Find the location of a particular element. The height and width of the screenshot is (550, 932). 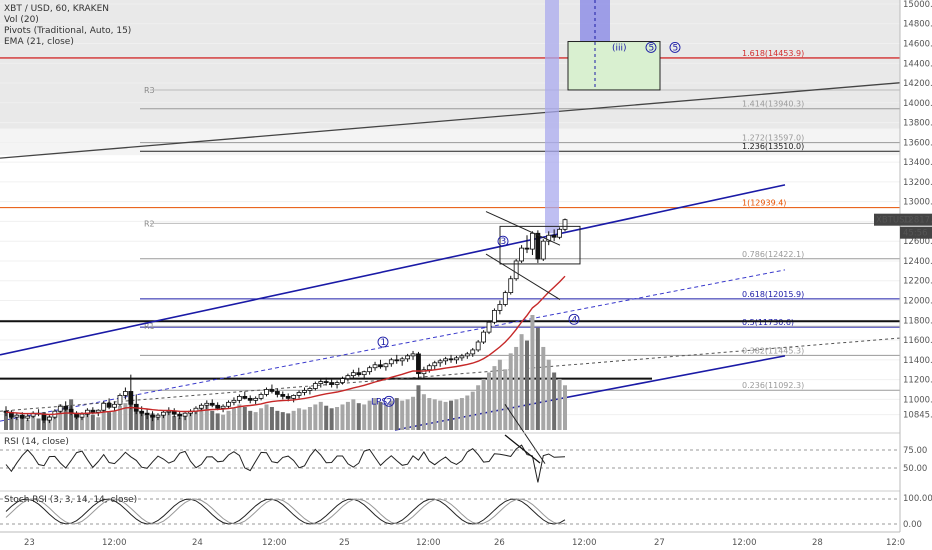

wave-label: 1 is located at coordinates (384, 343).